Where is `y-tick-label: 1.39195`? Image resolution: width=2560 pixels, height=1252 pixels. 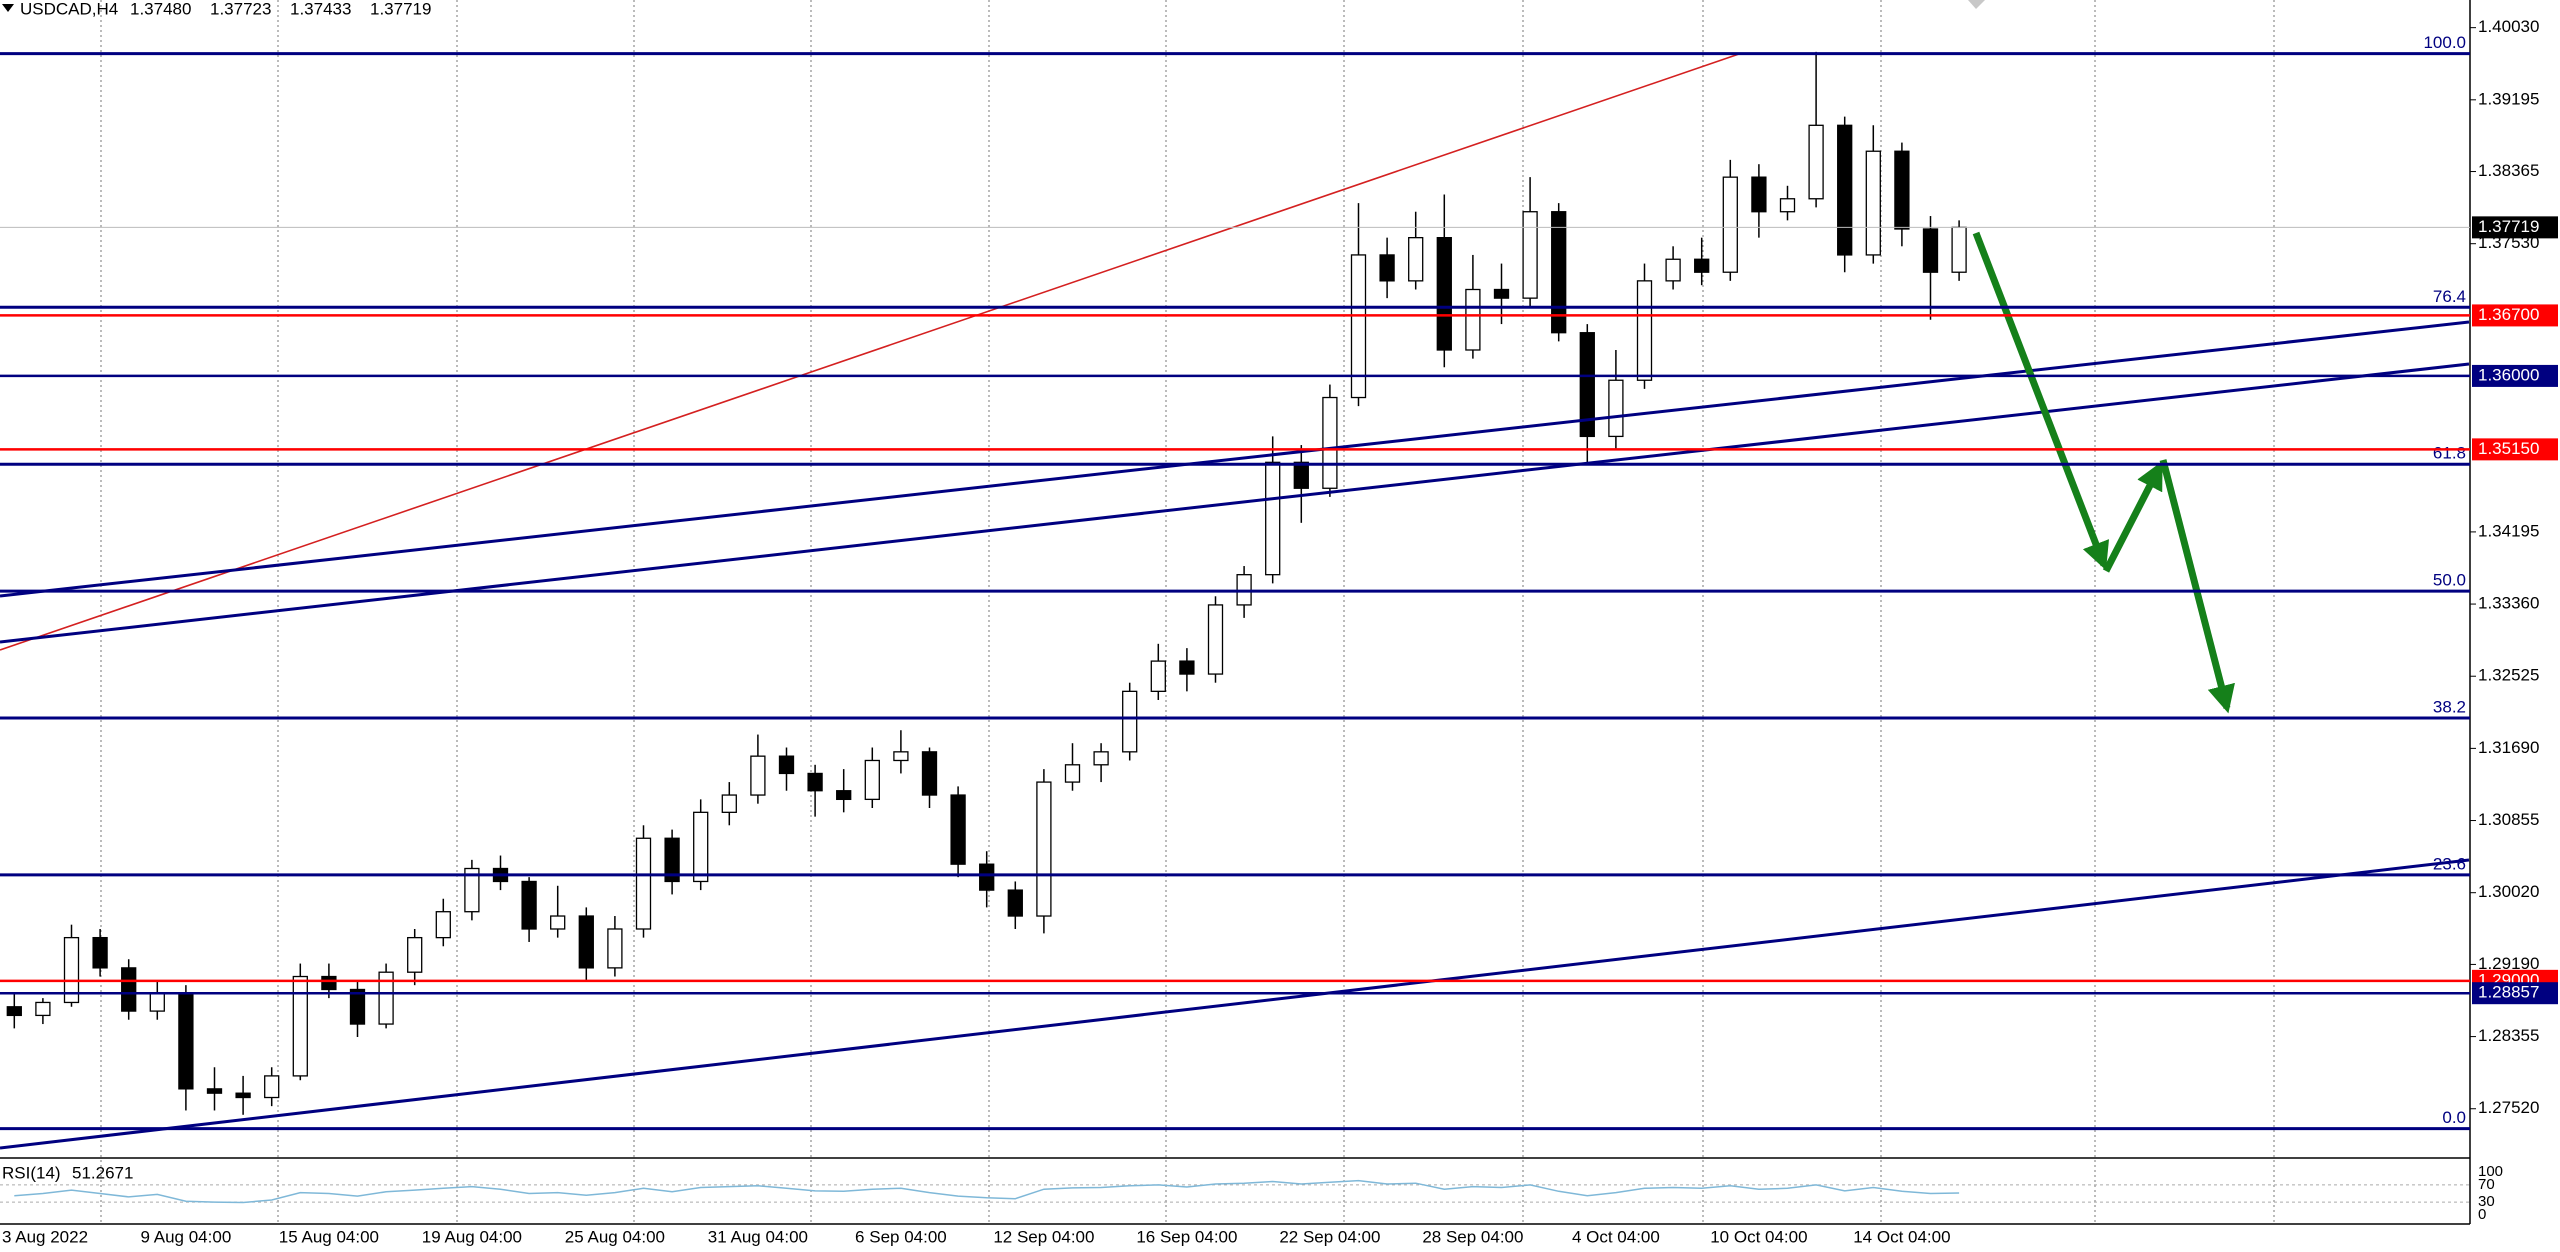
y-tick-label: 1.39195 is located at coordinates (2508, 98).